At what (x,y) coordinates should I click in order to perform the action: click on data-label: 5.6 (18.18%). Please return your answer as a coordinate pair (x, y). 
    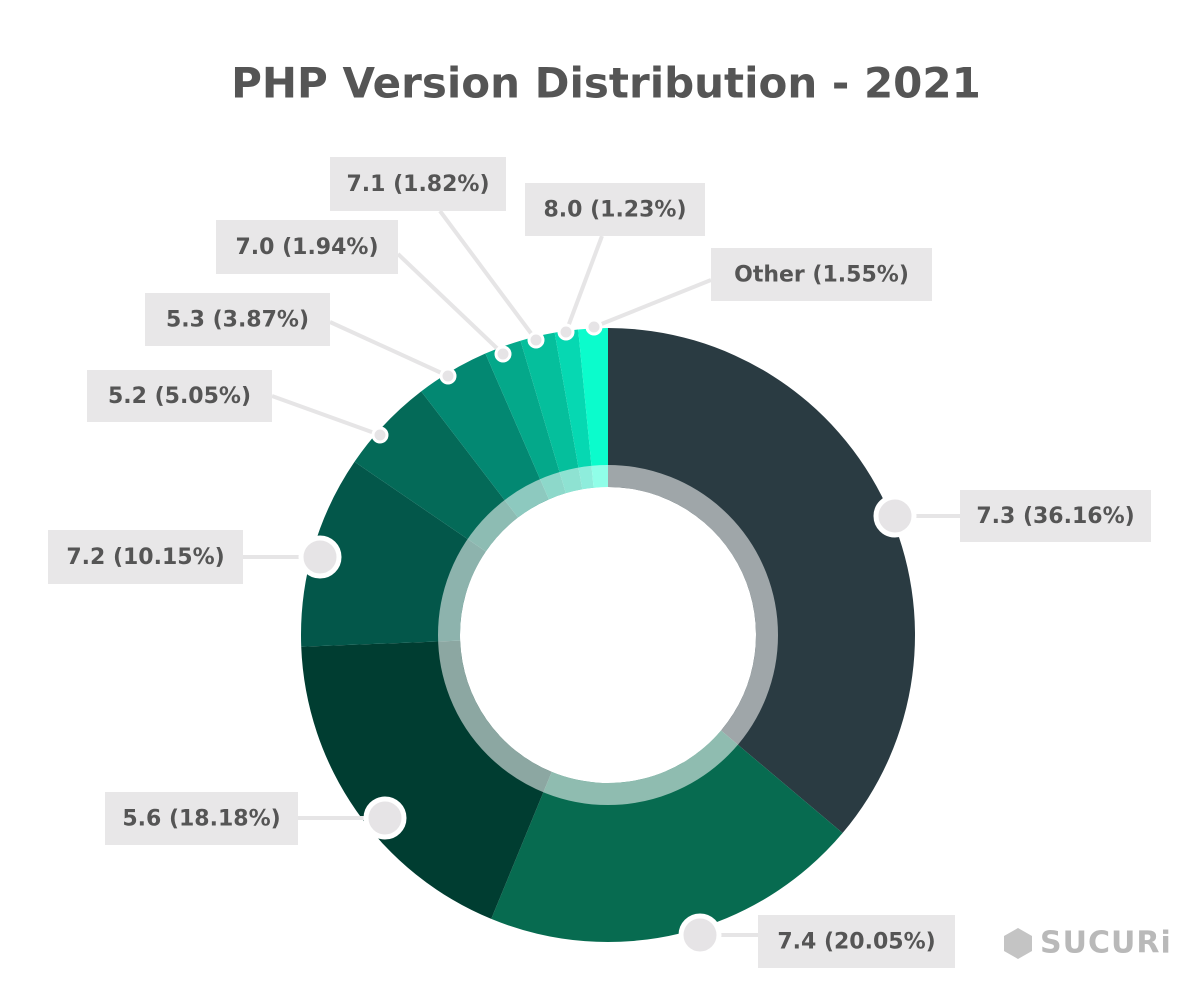
    Looking at the image, I should click on (201, 819).